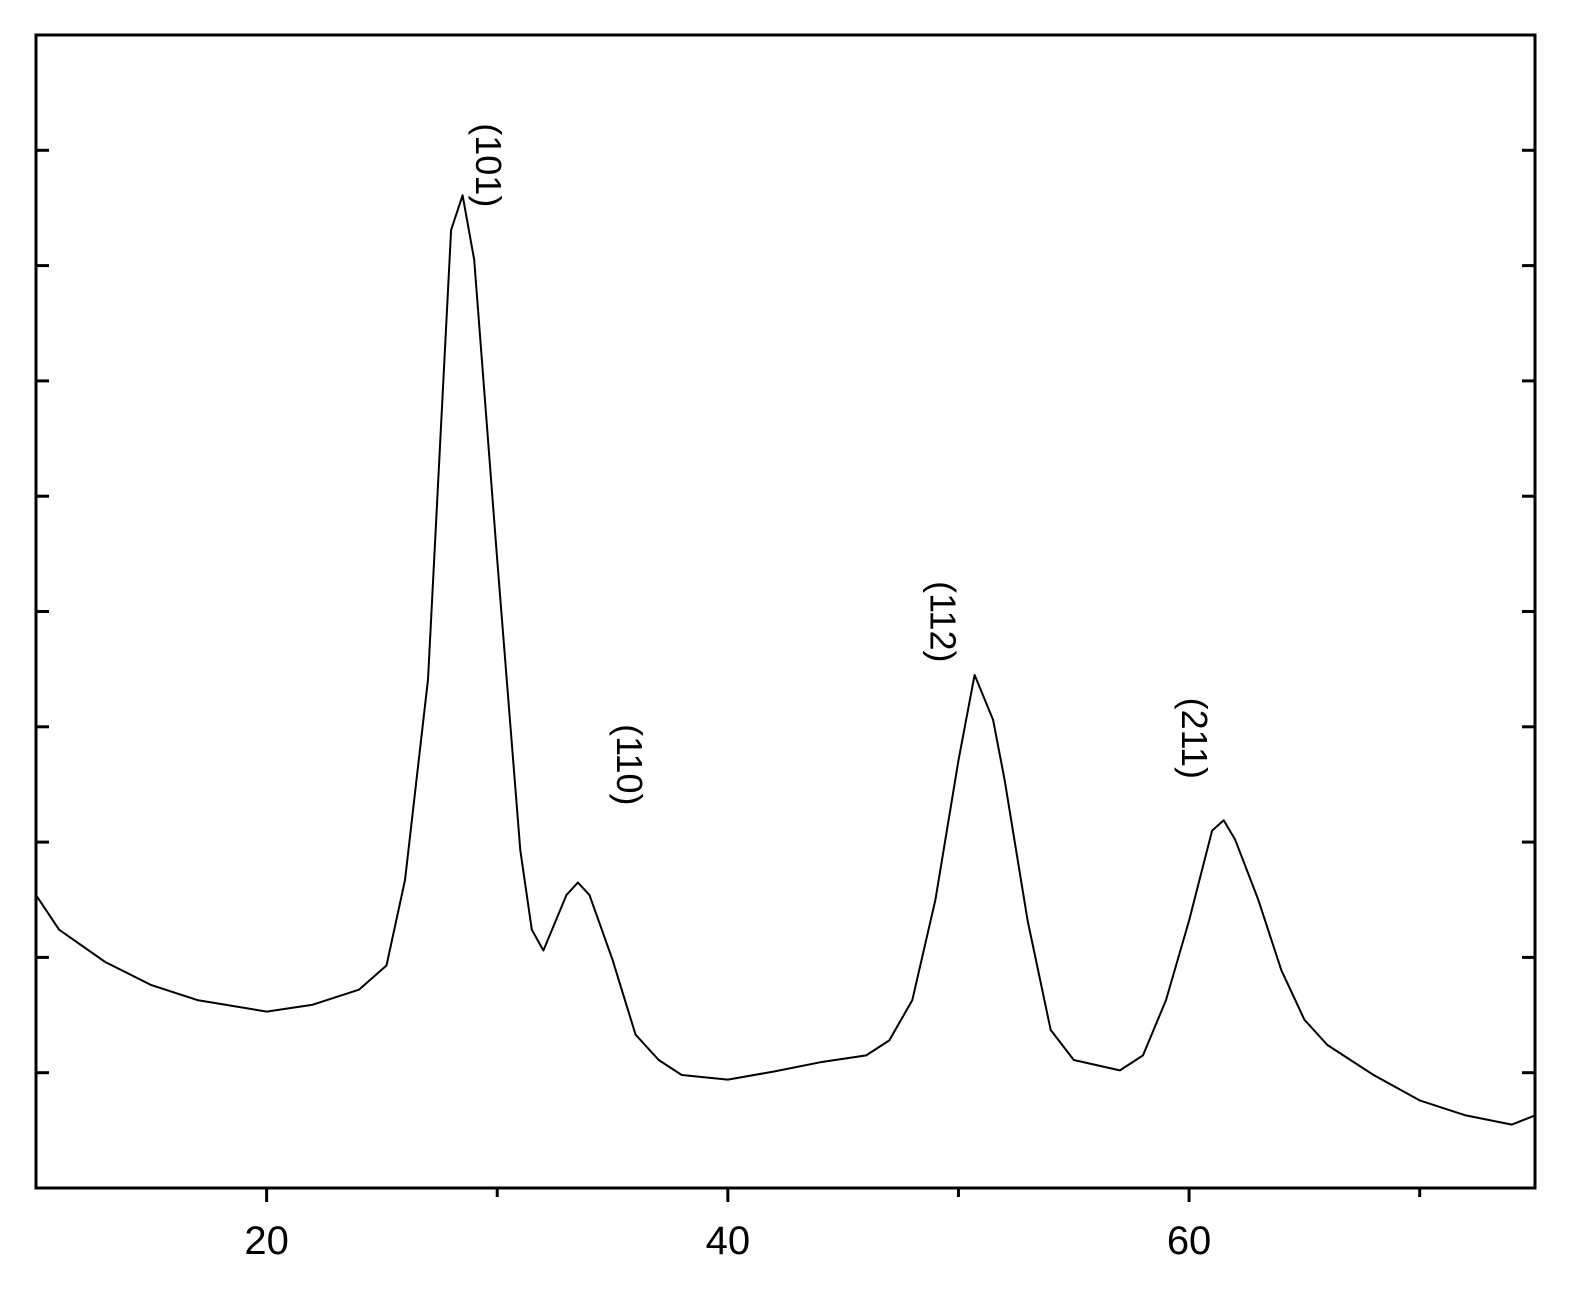 This screenshot has height=1309, width=1573. Describe the element at coordinates (1189, 1241) in the screenshot. I see `x-tick-label: 60` at that location.